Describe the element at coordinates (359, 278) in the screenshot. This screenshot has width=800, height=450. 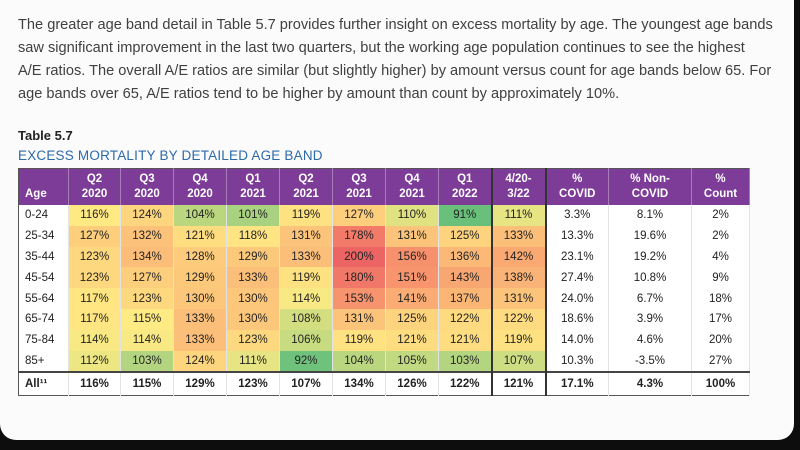
I see `ae-ratio-cell: 180%` at that location.